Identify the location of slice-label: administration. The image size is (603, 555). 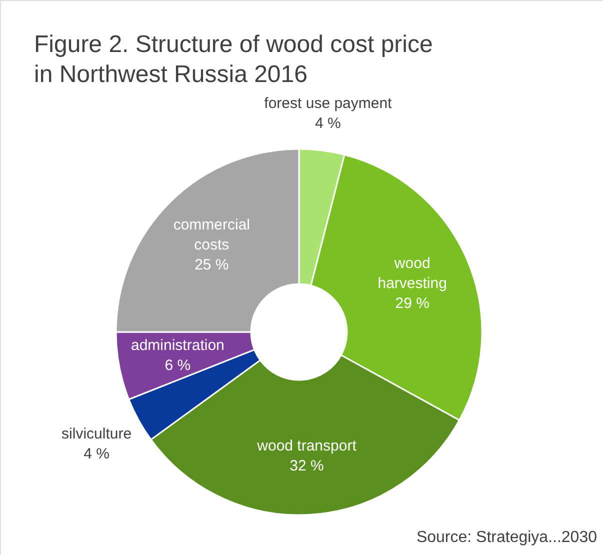
(177, 345).